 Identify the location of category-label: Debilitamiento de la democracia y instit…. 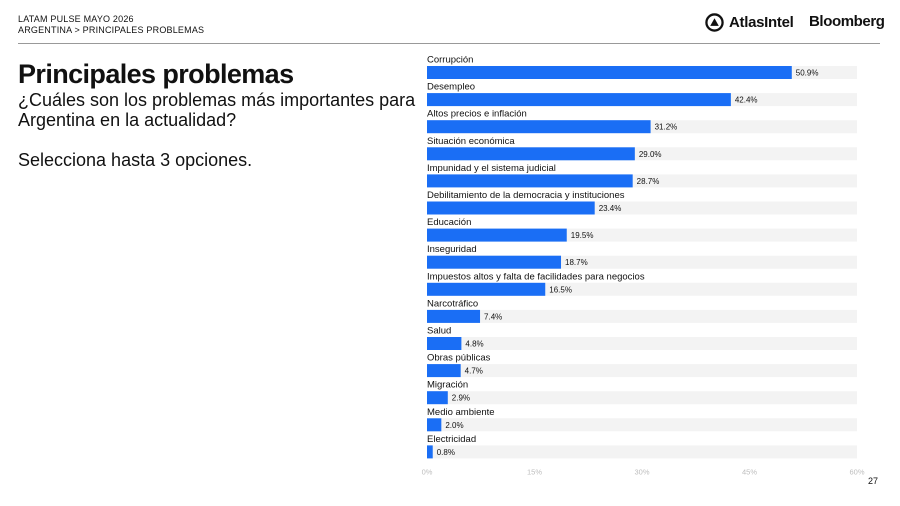
(526, 195).